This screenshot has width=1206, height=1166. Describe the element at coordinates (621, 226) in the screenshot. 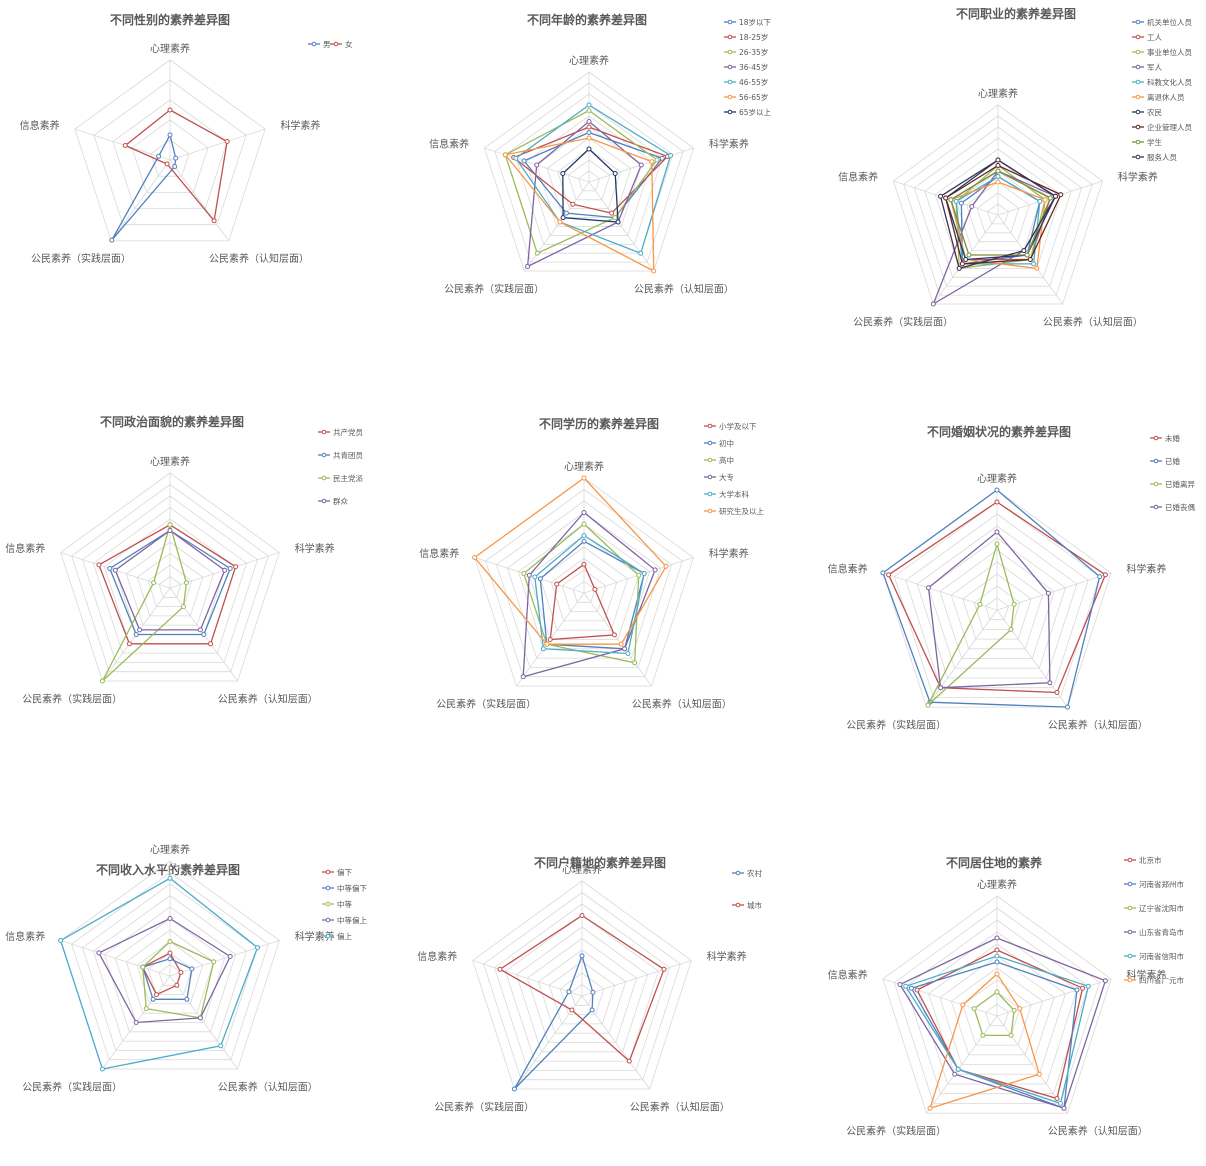

I see `axis-spoke` at that location.